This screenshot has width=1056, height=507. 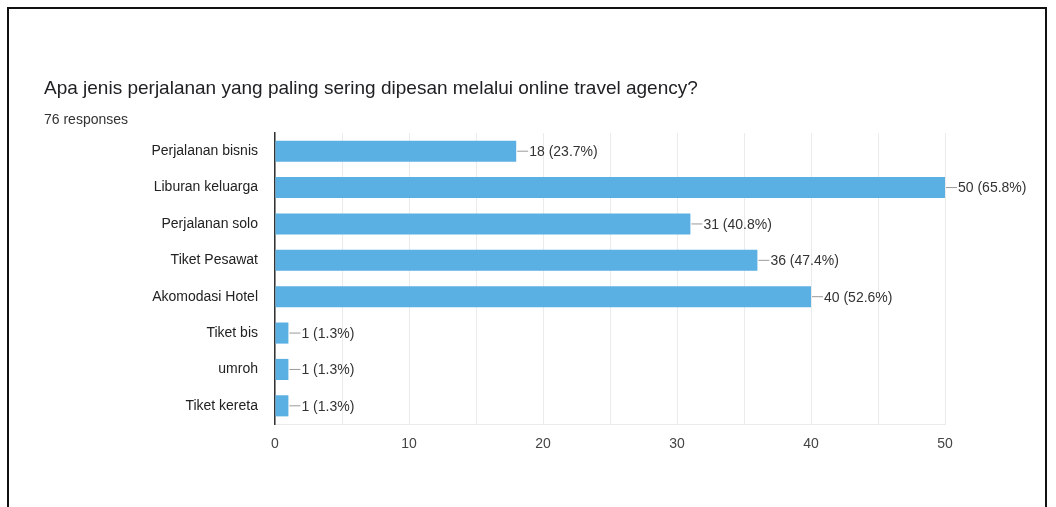 What do you see at coordinates (858, 296) in the screenshot?
I see `data-label: 40 (52.6%)` at bounding box center [858, 296].